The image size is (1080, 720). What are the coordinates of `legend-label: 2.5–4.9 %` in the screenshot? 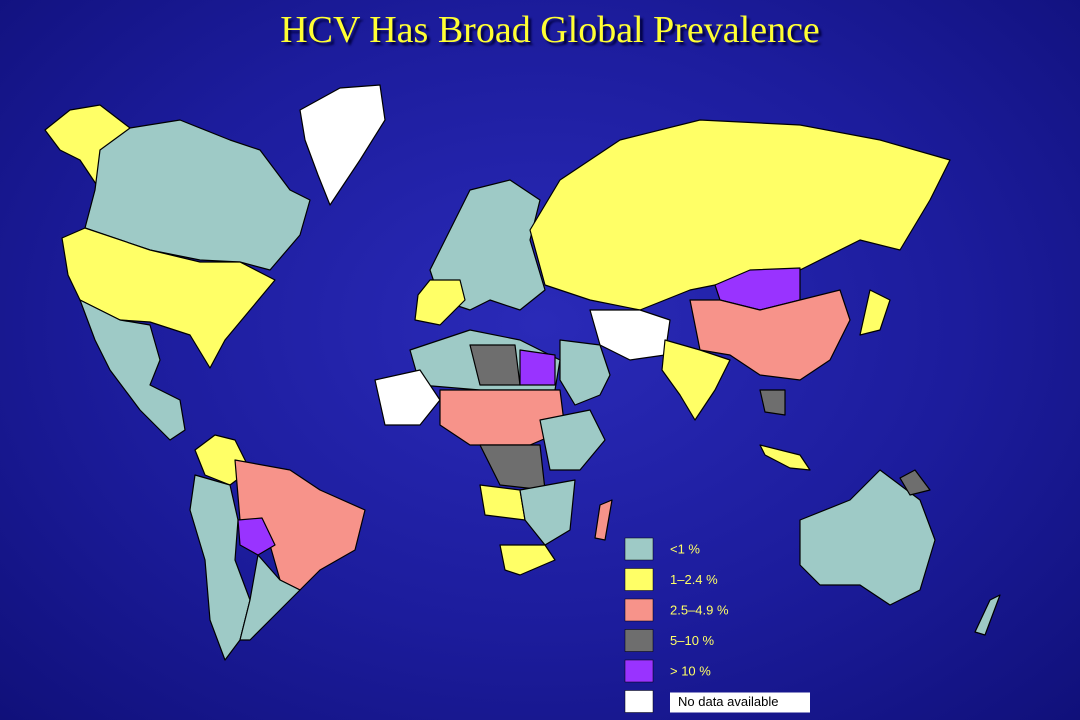 It's located at (699, 609).